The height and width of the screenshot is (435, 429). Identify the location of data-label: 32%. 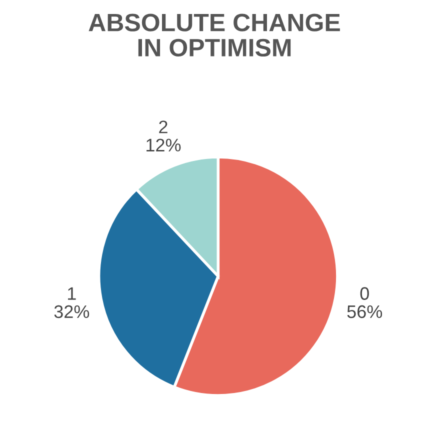
(72, 311).